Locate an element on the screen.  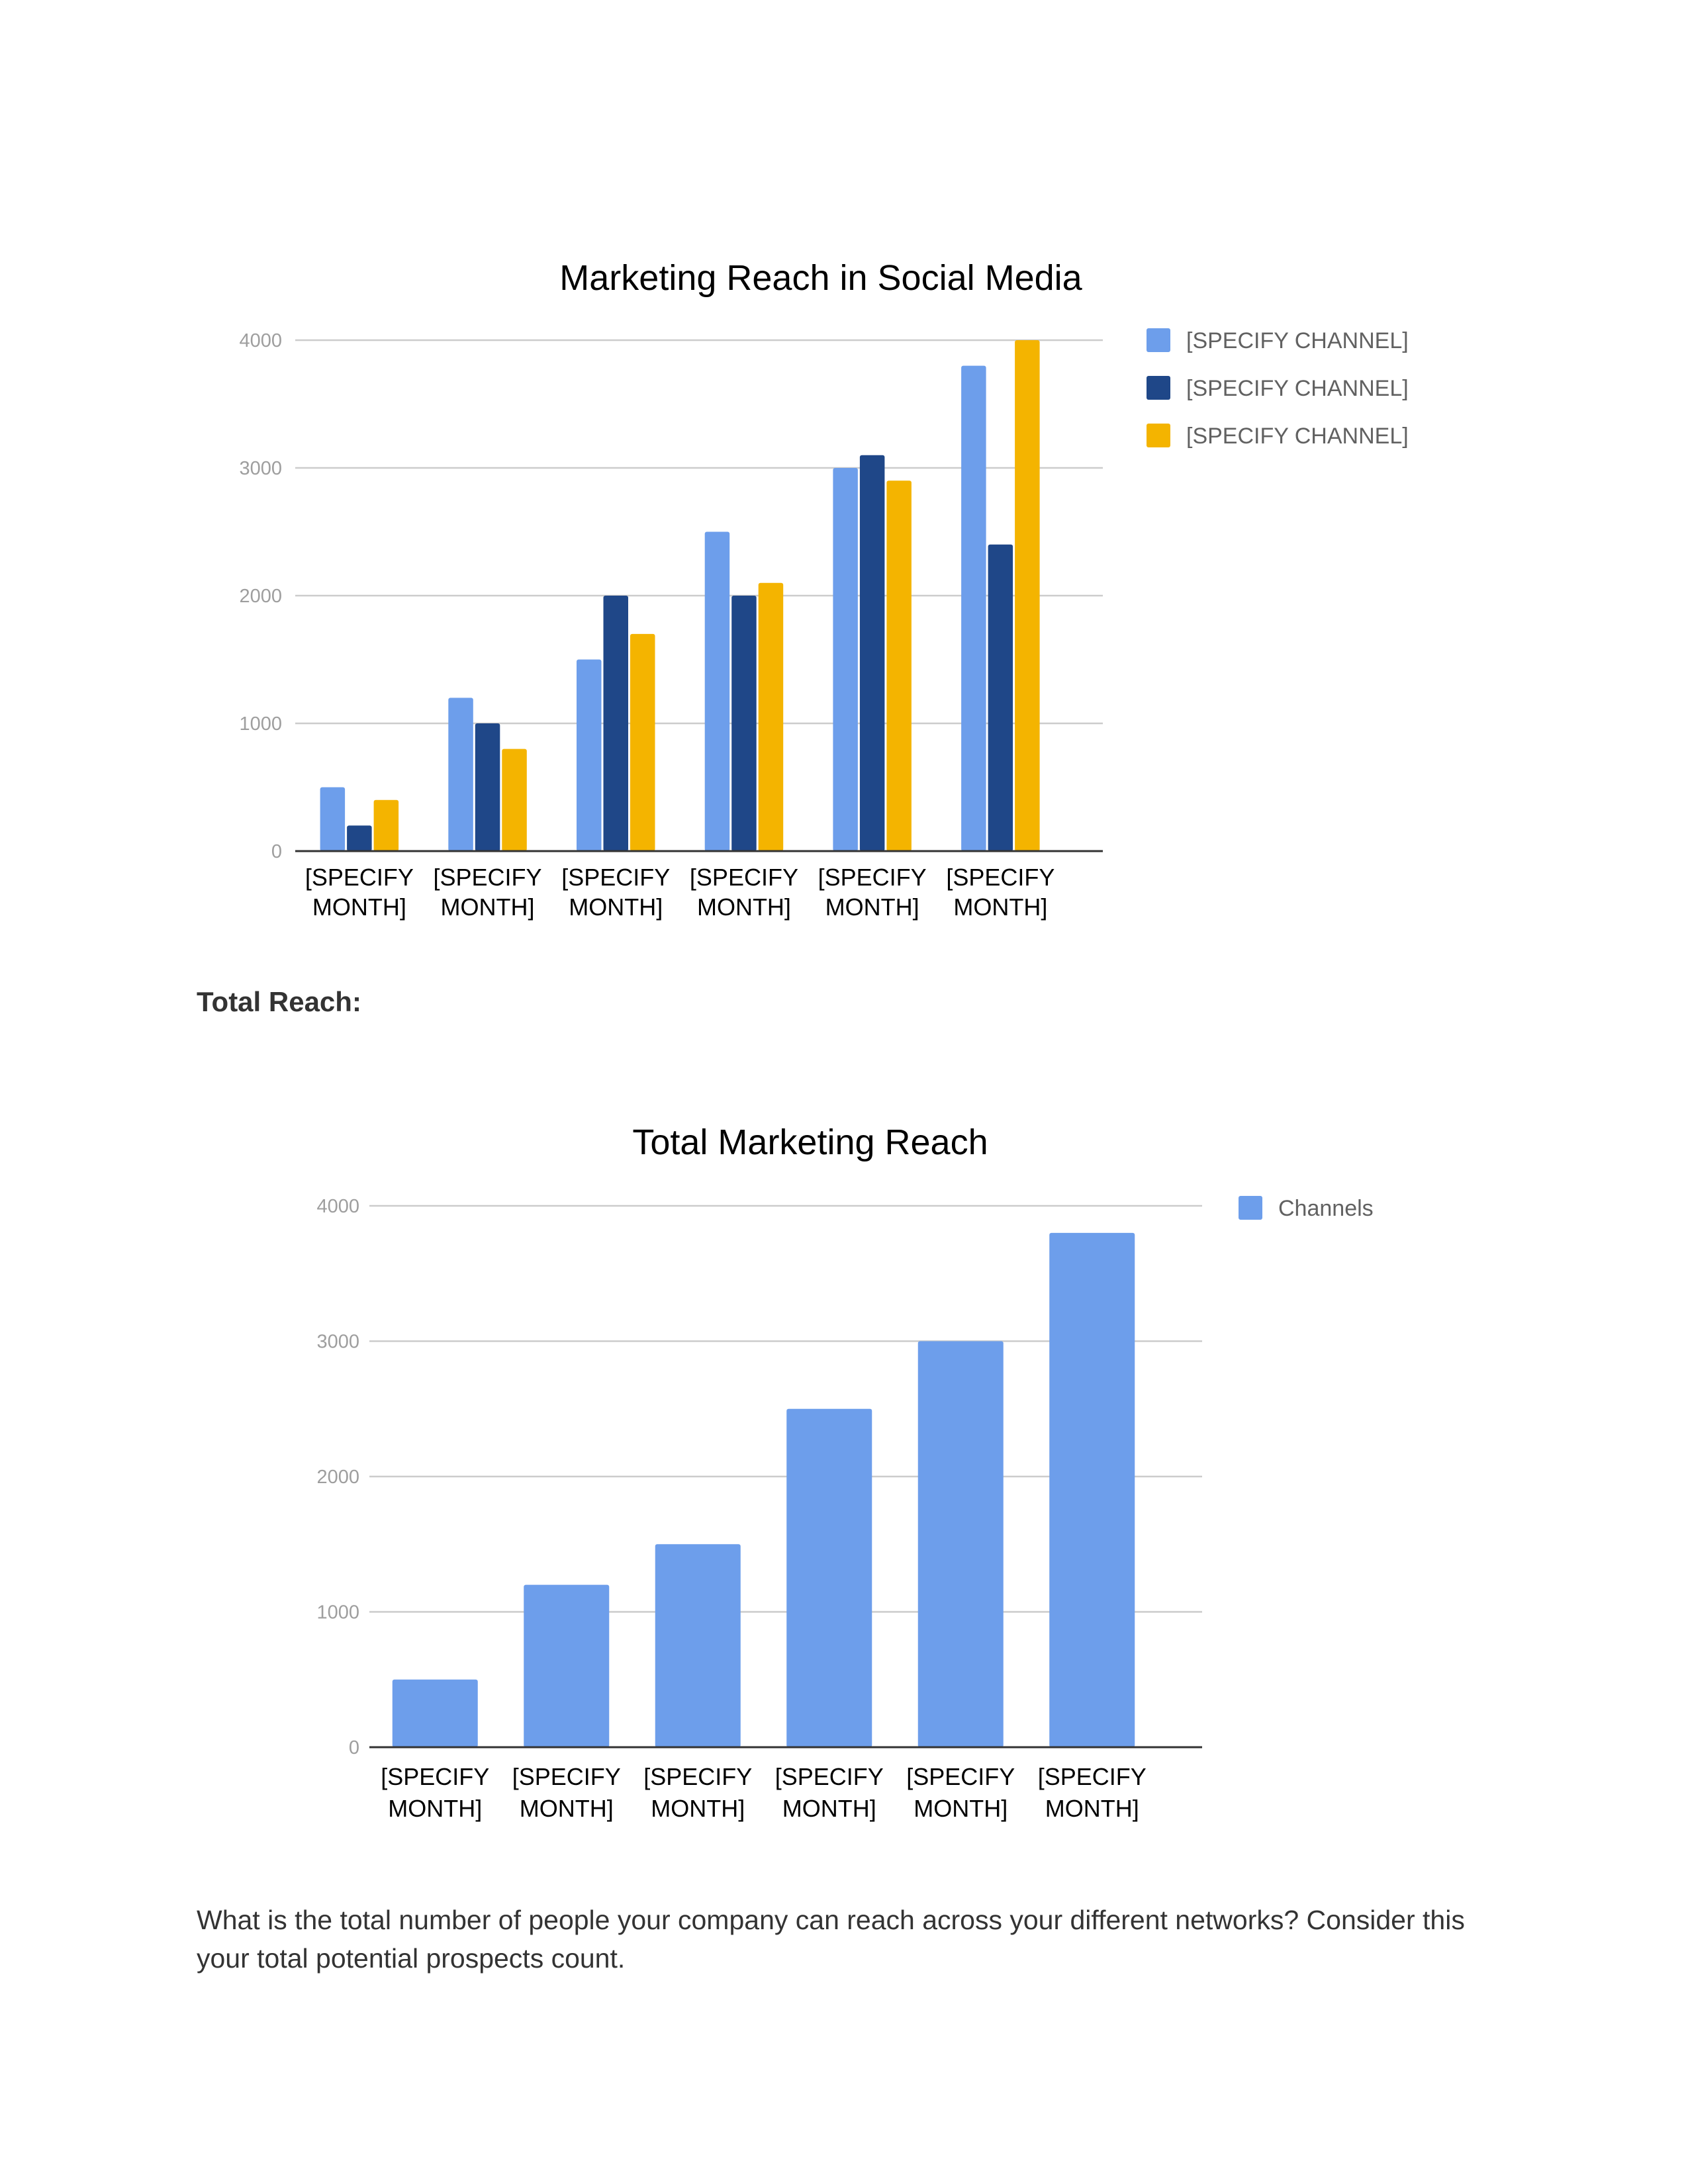
total-reach-heading: Total Reach: is located at coordinates (279, 1001).